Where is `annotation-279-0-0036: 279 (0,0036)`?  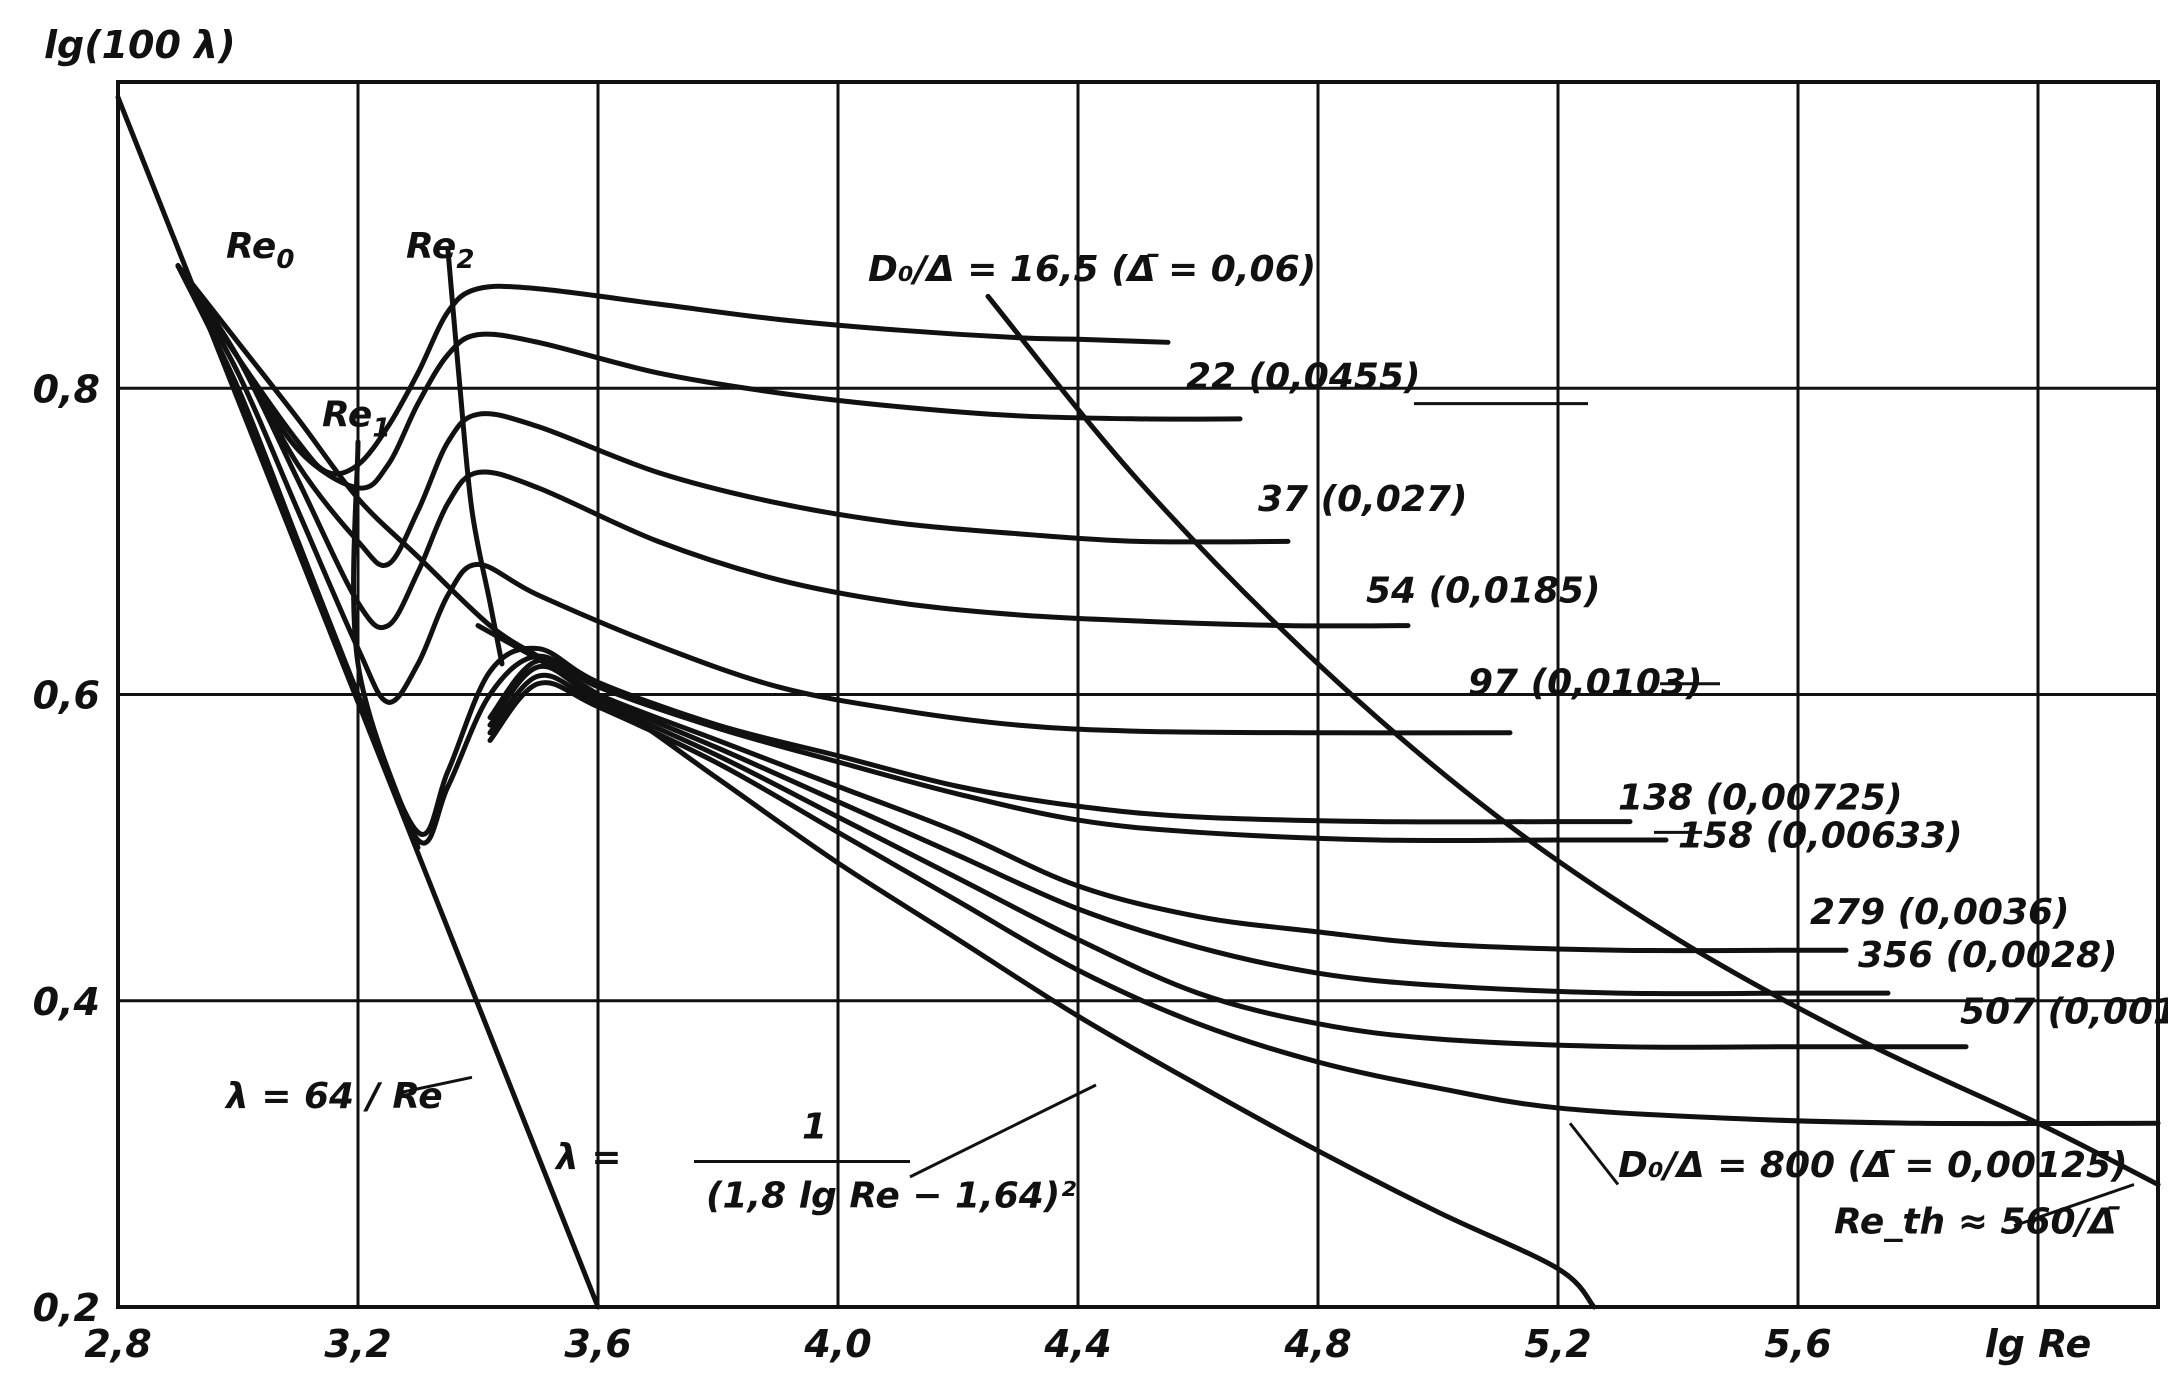 annotation-279-0-0036: 279 (0,0036) is located at coordinates (1940, 912).